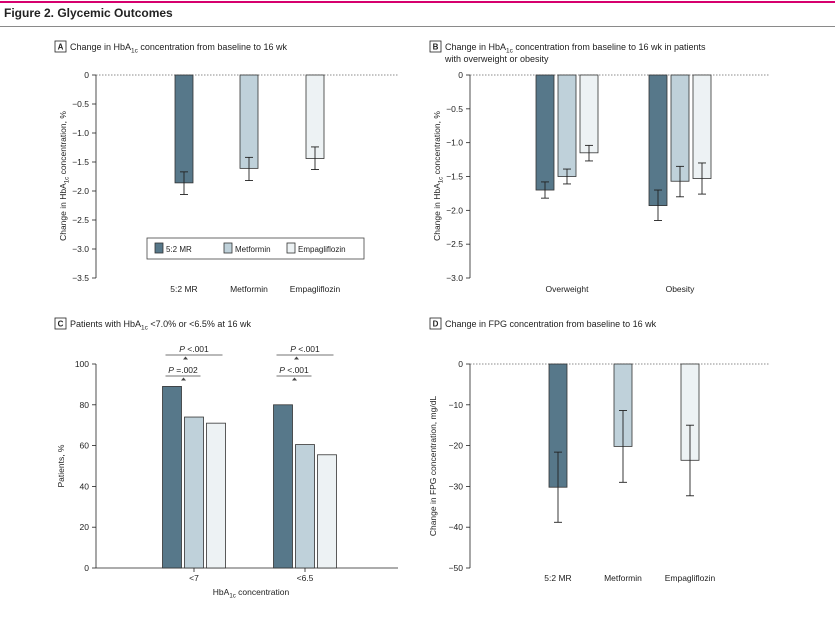 The height and width of the screenshot is (618, 835). What do you see at coordinates (454, 278) in the screenshot?
I see `panel-b-y-tick-label: −3.0` at bounding box center [454, 278].